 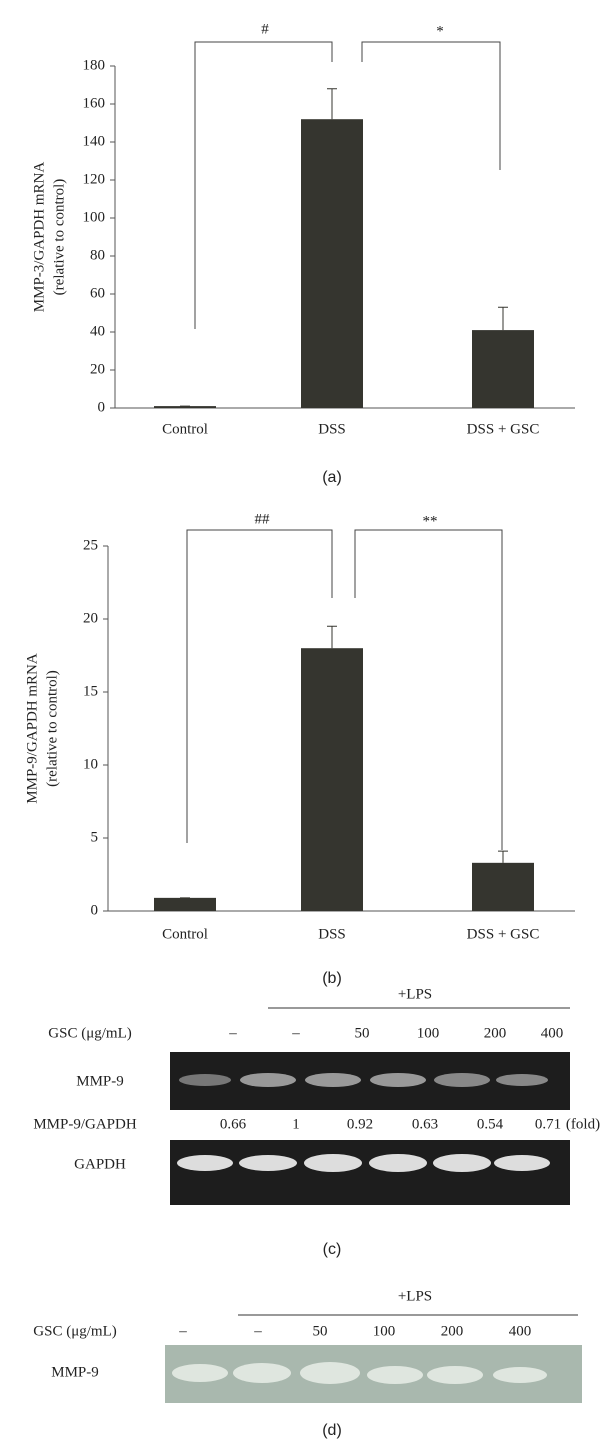 What do you see at coordinates (265, 29) in the screenshot?
I see `annotation: #` at bounding box center [265, 29].